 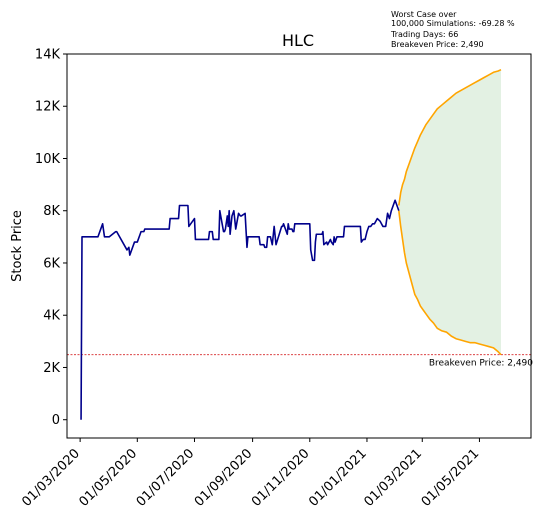 What do you see at coordinates (281, 478) in the screenshot?
I see `x-tick-label: 01/11/2020` at bounding box center [281, 478].